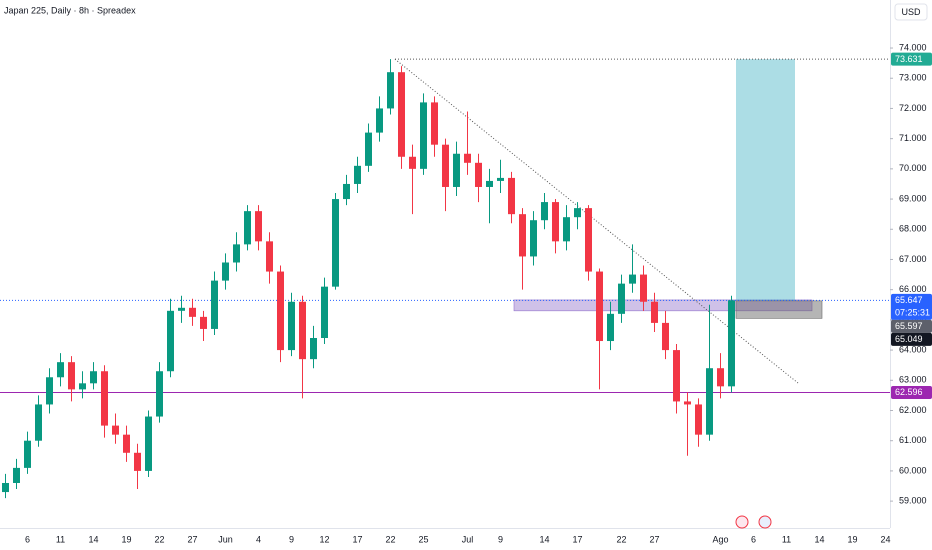 Image resolution: width=932 pixels, height=550 pixels. Describe the element at coordinates (913, 108) in the screenshot. I see `y-tick-label: 72.000` at that location.